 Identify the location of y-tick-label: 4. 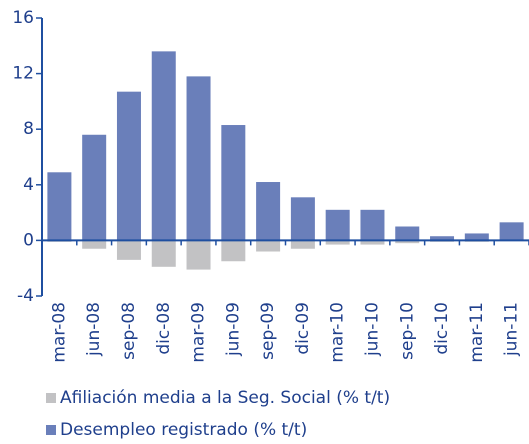
(28, 185).